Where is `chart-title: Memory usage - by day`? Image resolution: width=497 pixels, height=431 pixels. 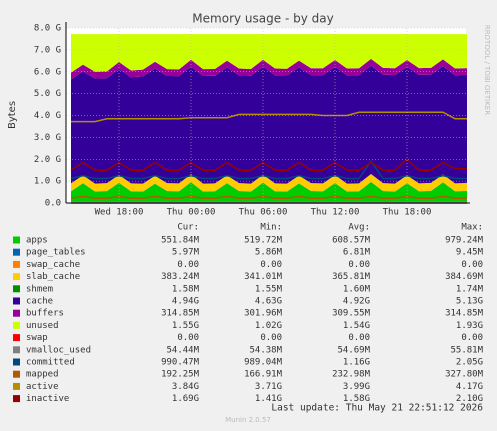
chart-title: Memory usage - by day is located at coordinates (262, 19).